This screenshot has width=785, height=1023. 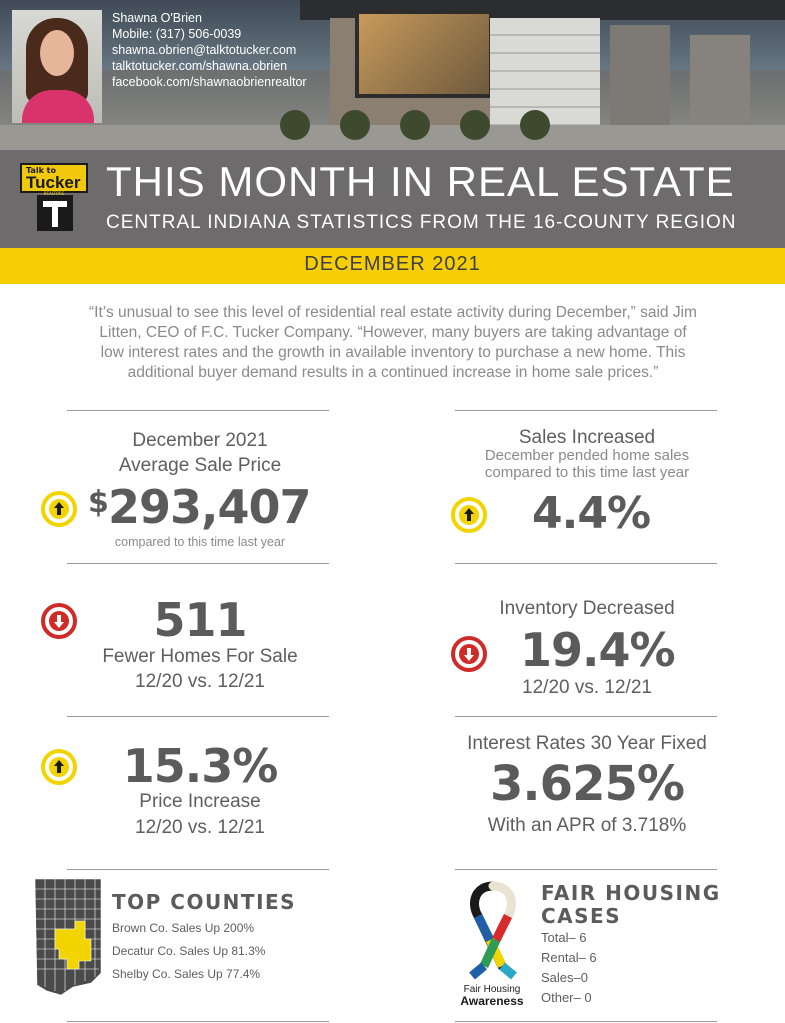 What do you see at coordinates (204, 50) in the screenshot?
I see `agent-email: shawna.obrien@talktotucker.com` at bounding box center [204, 50].